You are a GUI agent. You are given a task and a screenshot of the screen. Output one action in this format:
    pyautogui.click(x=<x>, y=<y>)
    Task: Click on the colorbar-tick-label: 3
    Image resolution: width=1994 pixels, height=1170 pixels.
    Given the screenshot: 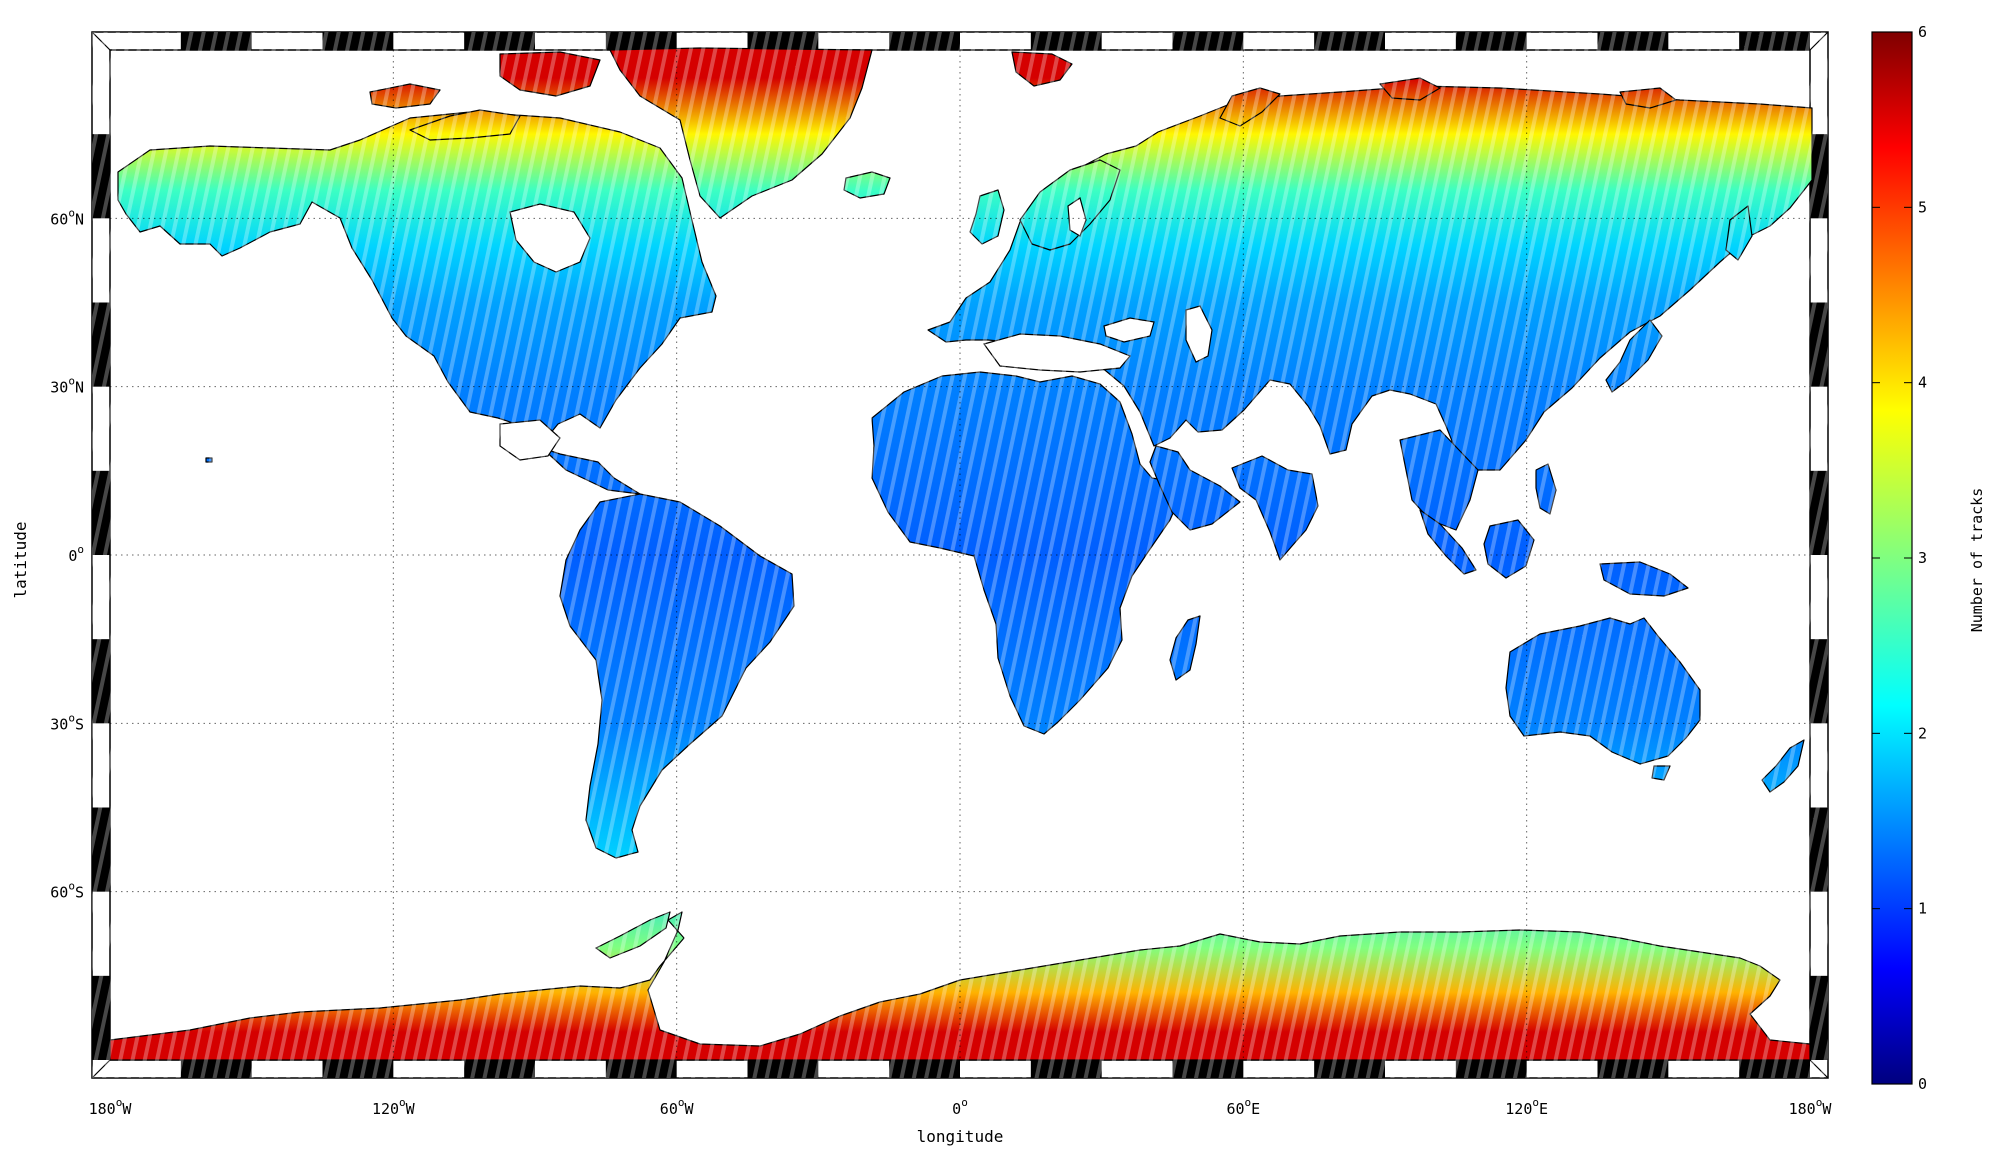 What is the action you would take?
    pyautogui.click(x=1922, y=558)
    